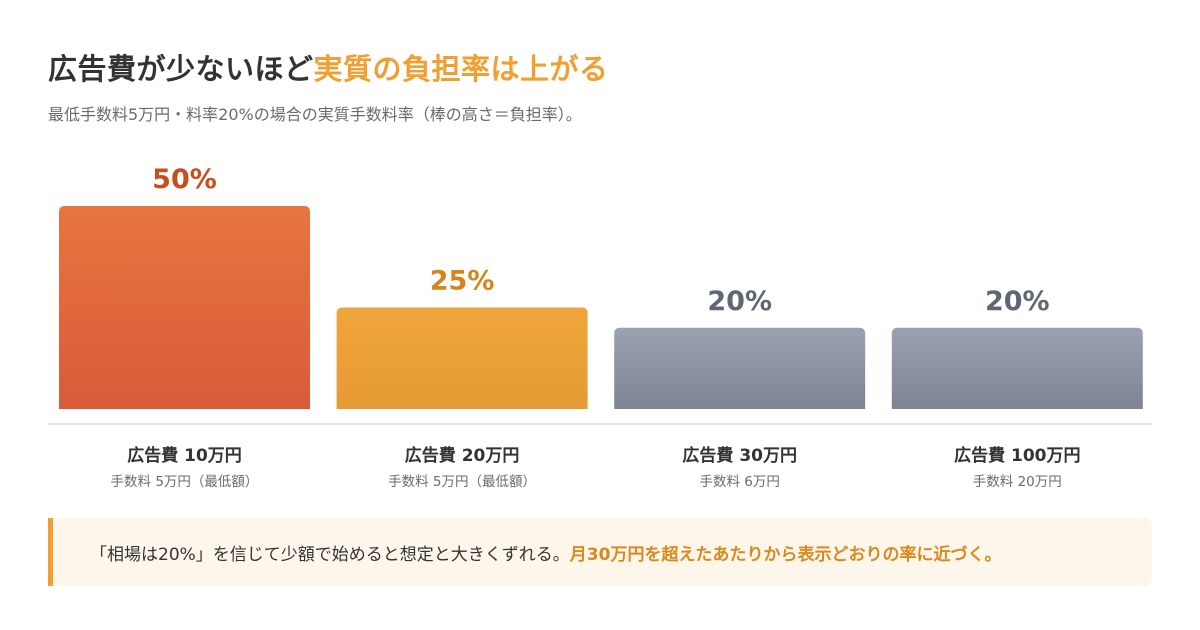 The width and height of the screenshot is (1200, 630). What do you see at coordinates (739, 455) in the screenshot?
I see `category-label: 広告費 30万円` at bounding box center [739, 455].